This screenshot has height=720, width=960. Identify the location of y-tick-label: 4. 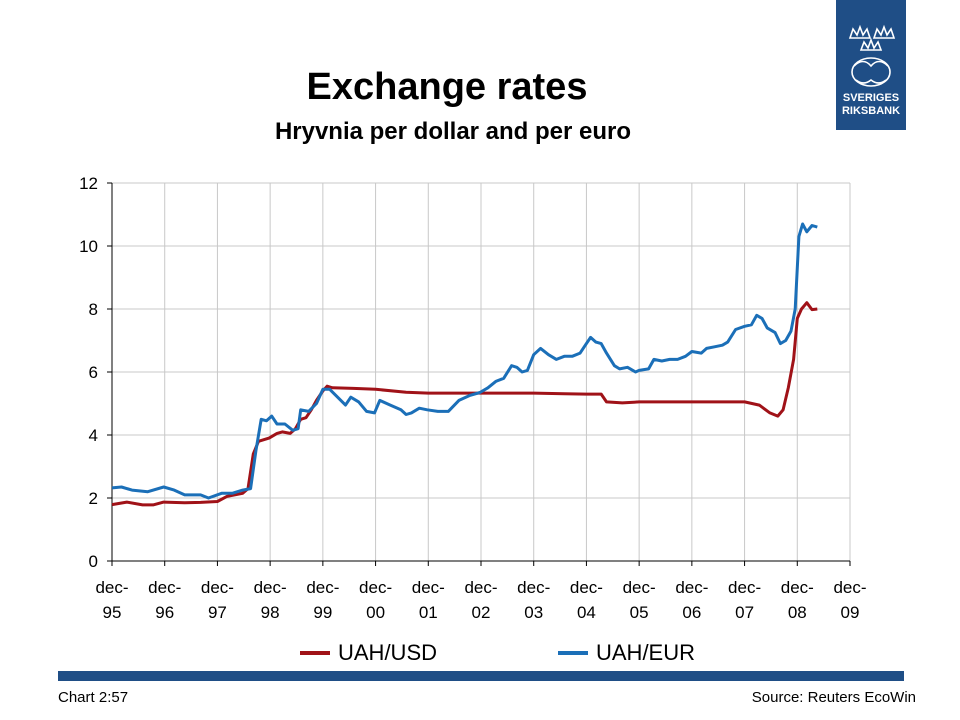
(93, 435).